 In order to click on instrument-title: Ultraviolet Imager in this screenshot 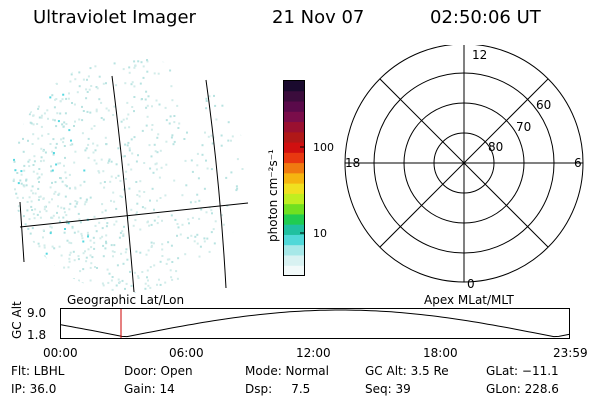, I will do `click(114, 17)`.